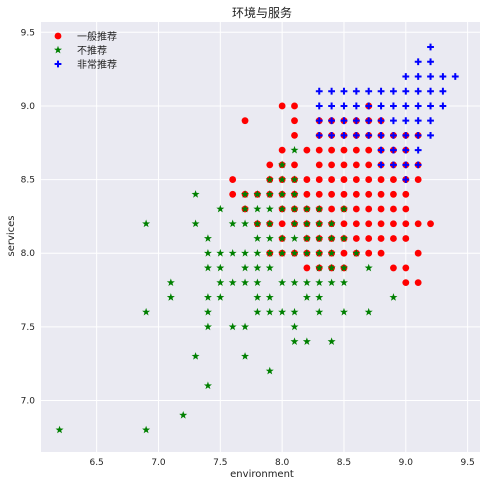  What do you see at coordinates (58, 64) in the screenshot?
I see `legend-plus-marker` at bounding box center [58, 64].